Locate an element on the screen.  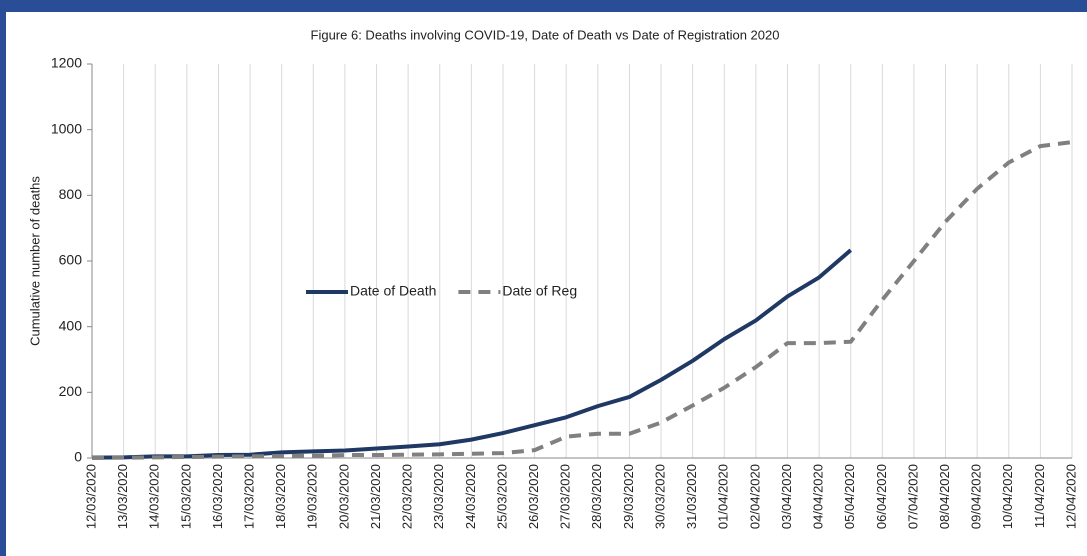
x-tick-label: 08/04/2020 is located at coordinates (944, 496).